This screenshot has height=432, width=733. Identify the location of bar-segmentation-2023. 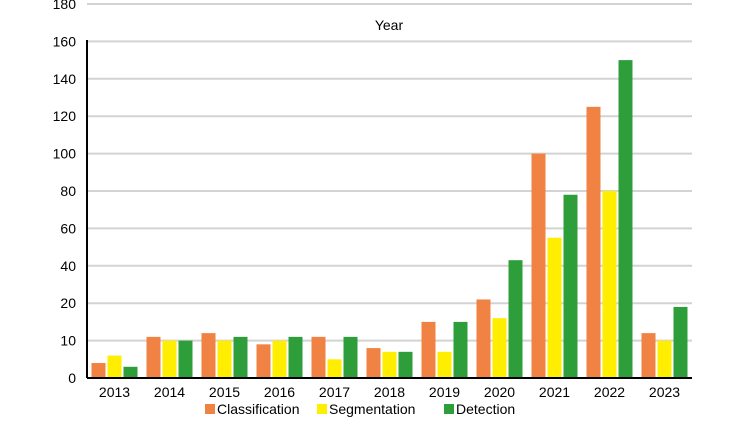
(664, 359).